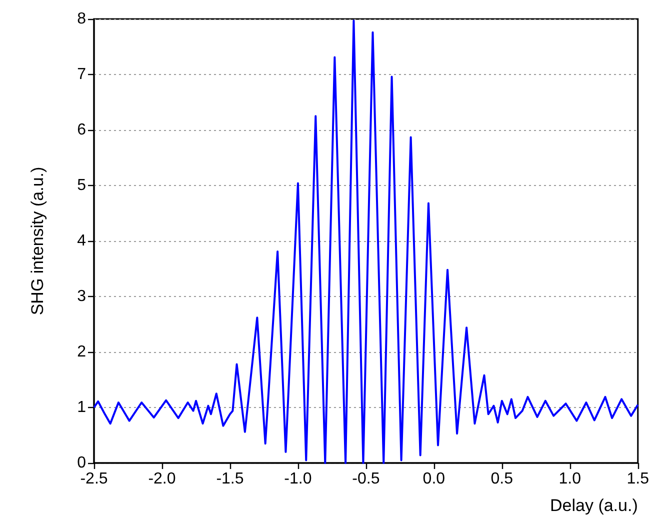 This screenshot has height=525, width=652. I want to click on y-tick-label: 4, so click(81, 241).